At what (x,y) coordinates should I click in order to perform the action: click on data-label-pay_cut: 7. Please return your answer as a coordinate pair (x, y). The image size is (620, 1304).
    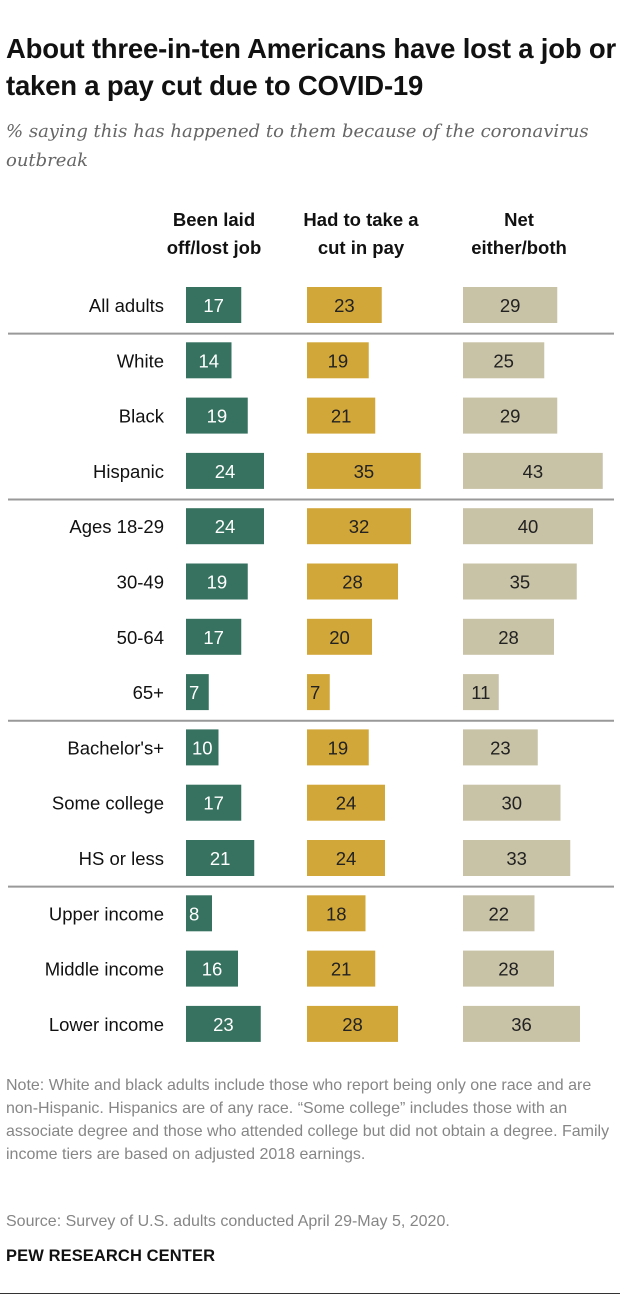
    Looking at the image, I should click on (315, 692).